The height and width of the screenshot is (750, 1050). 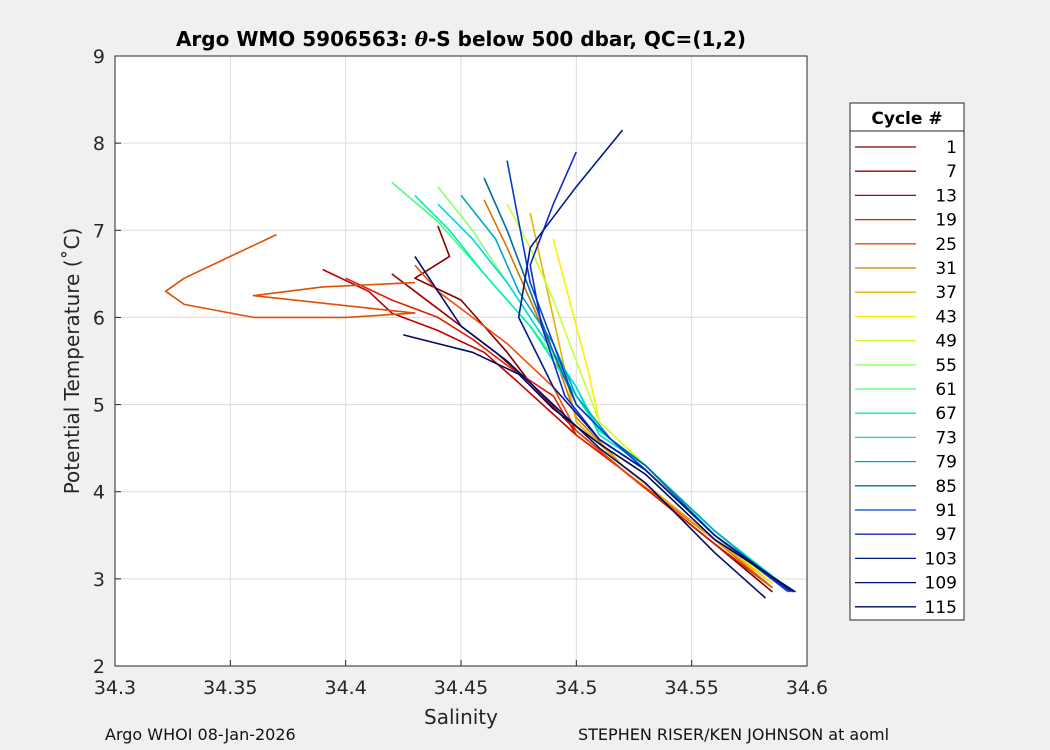 What do you see at coordinates (946, 414) in the screenshot?
I see `legend-label: 67` at bounding box center [946, 414].